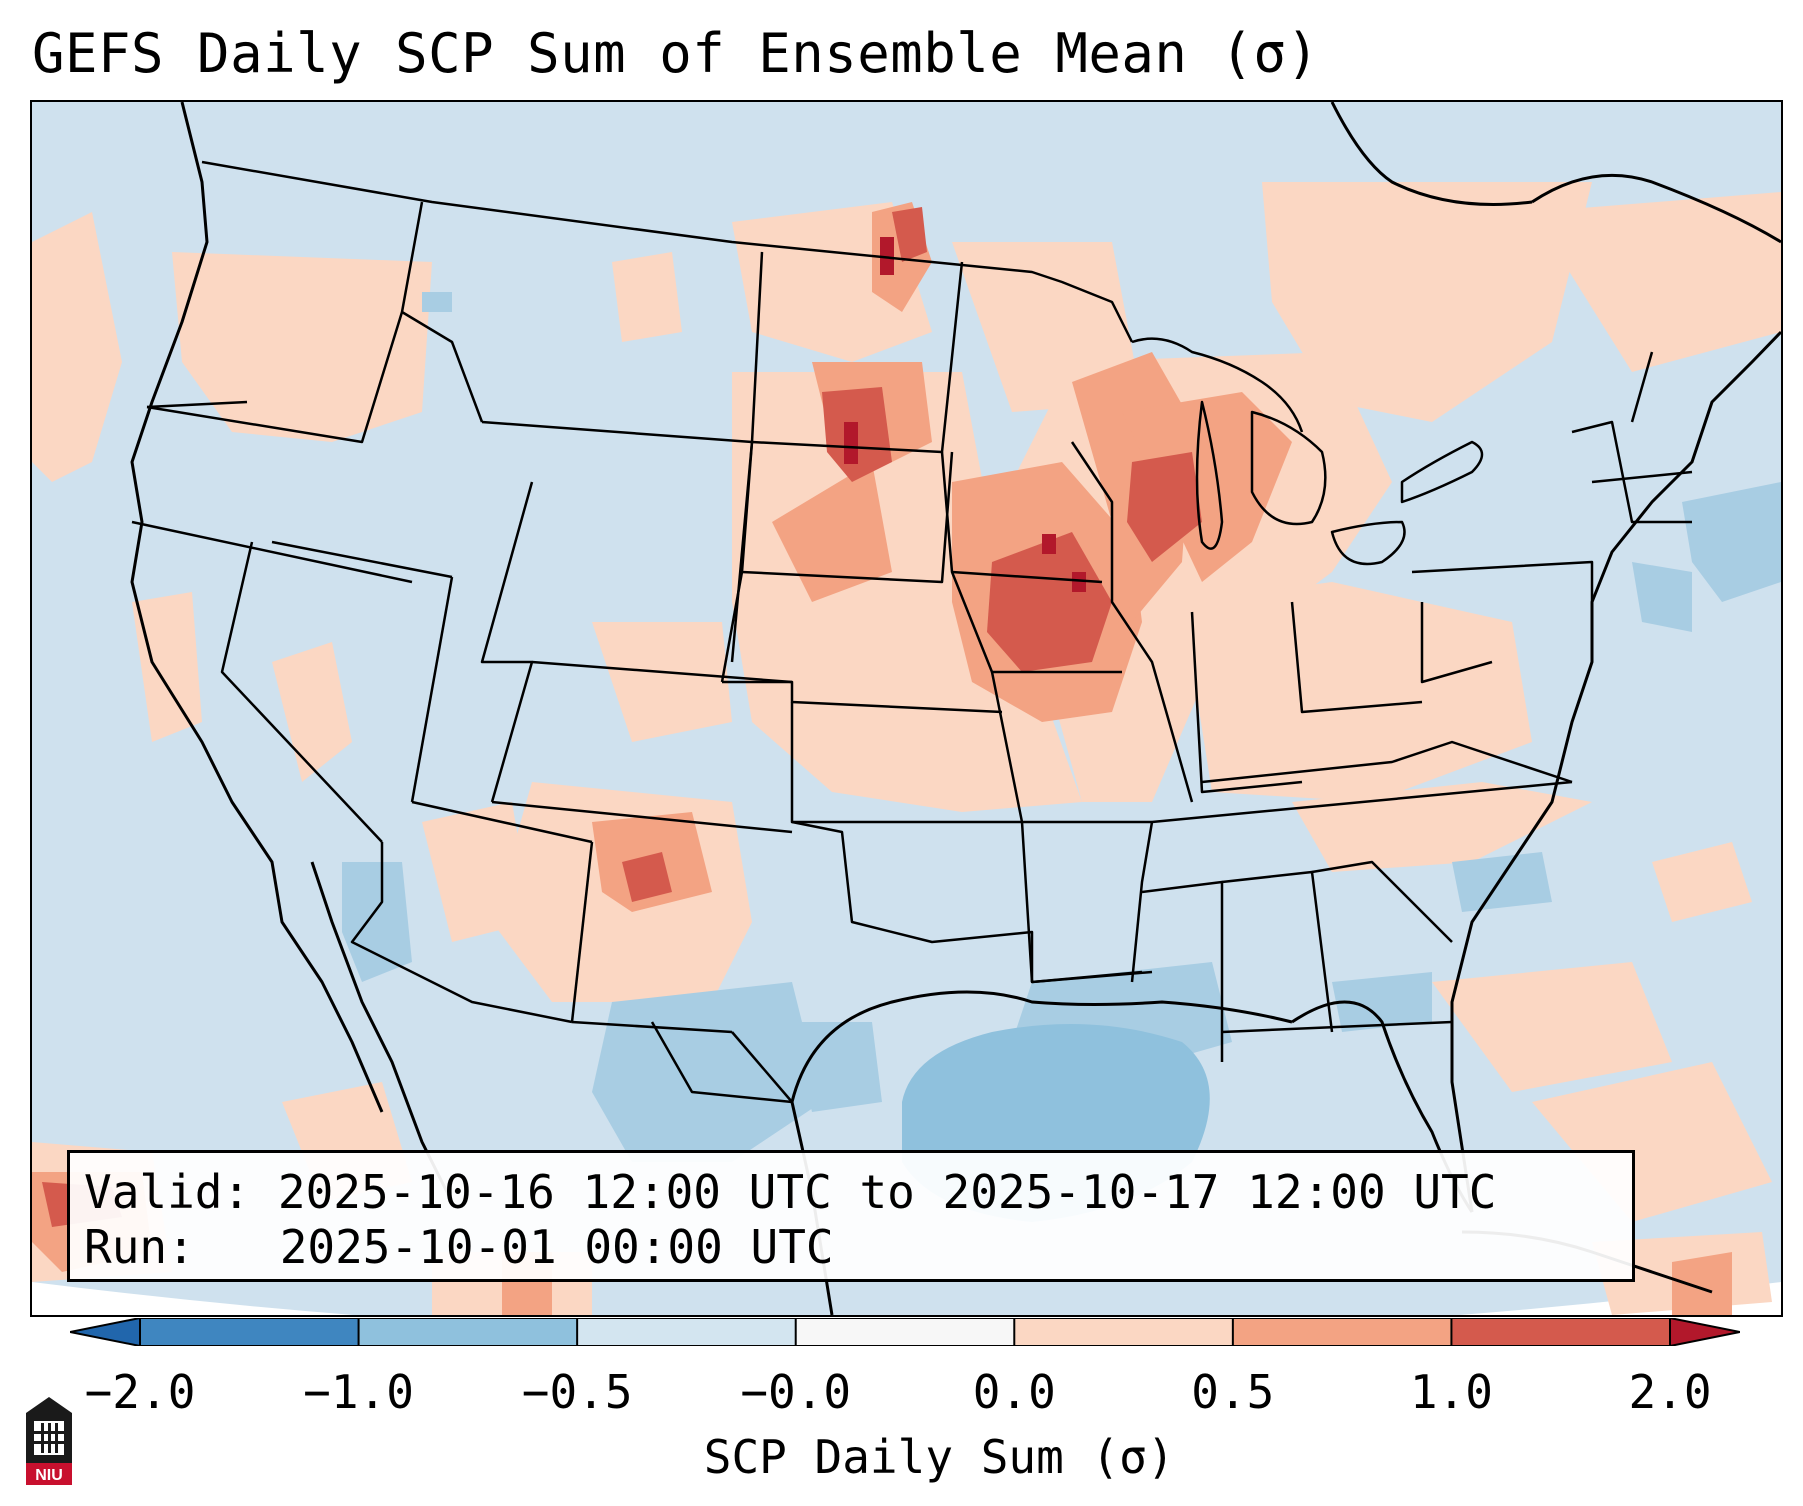  Describe the element at coordinates (858, 1247) in the screenshot. I see `run-row: Run: 2025-10-01 00:00 UTC` at that location.